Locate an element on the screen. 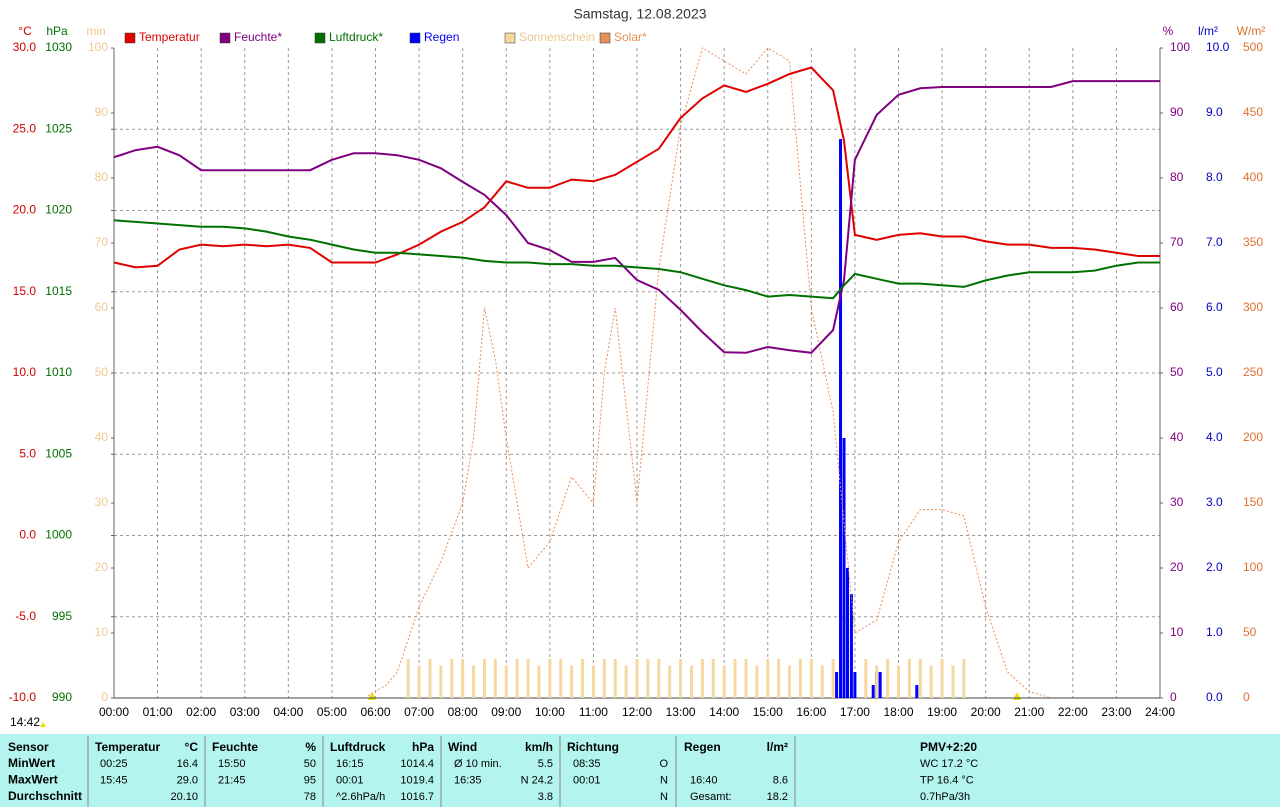  table-cell: 16:40 is located at coordinates (704, 780).